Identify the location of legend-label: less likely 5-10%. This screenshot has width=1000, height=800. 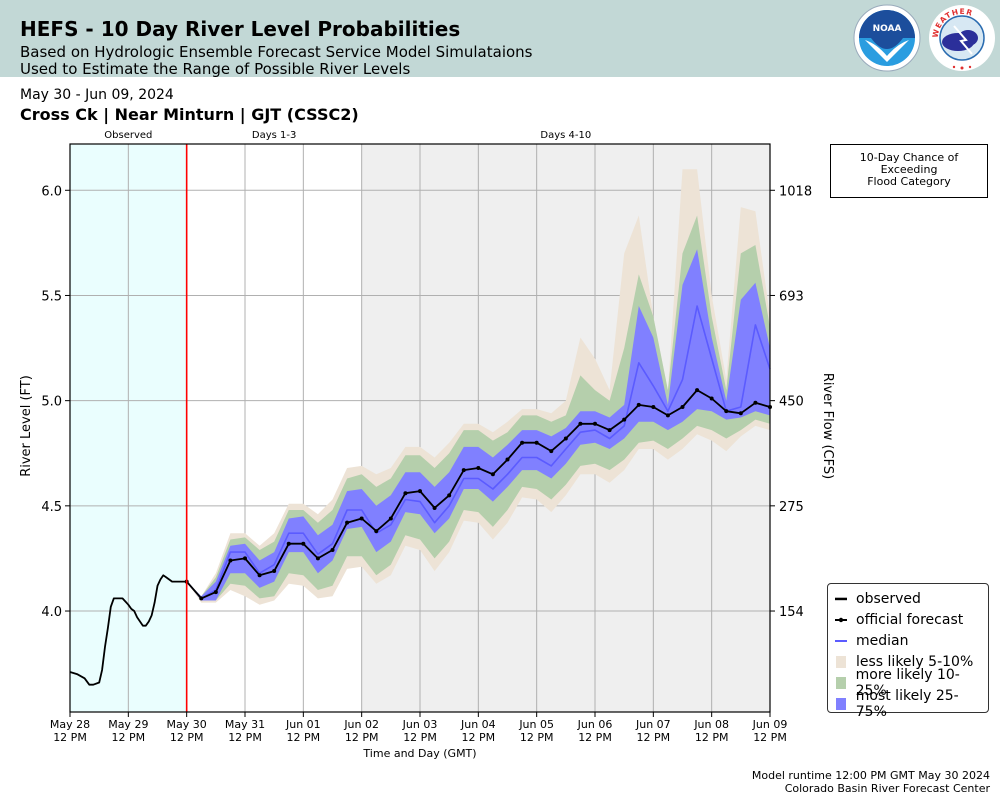
(915, 661).